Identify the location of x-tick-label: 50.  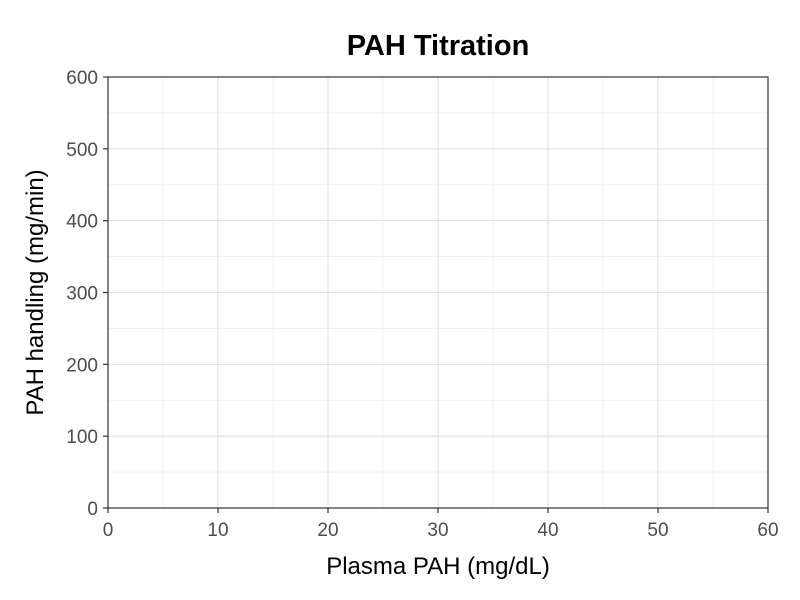
(657, 530).